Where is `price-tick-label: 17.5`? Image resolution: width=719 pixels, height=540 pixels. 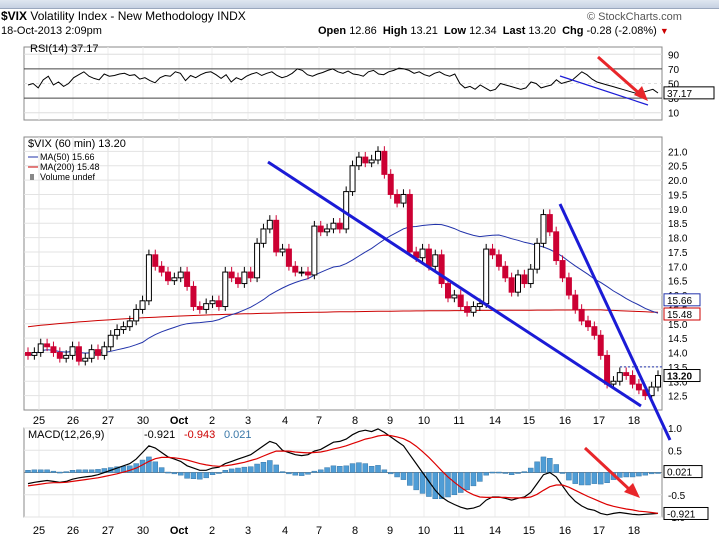 price-tick-label: 17.5 is located at coordinates (678, 253).